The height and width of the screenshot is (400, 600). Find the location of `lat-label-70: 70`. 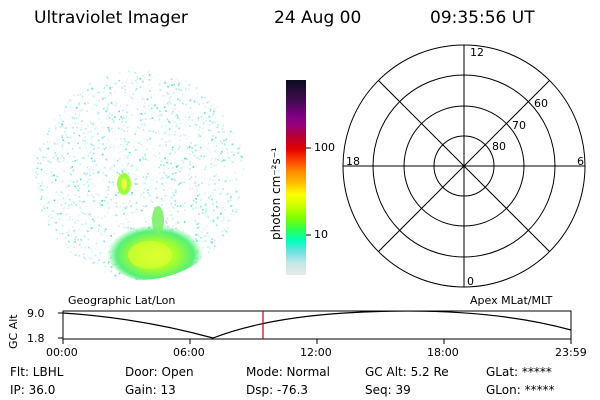

lat-label-70: 70 is located at coordinates (519, 125).